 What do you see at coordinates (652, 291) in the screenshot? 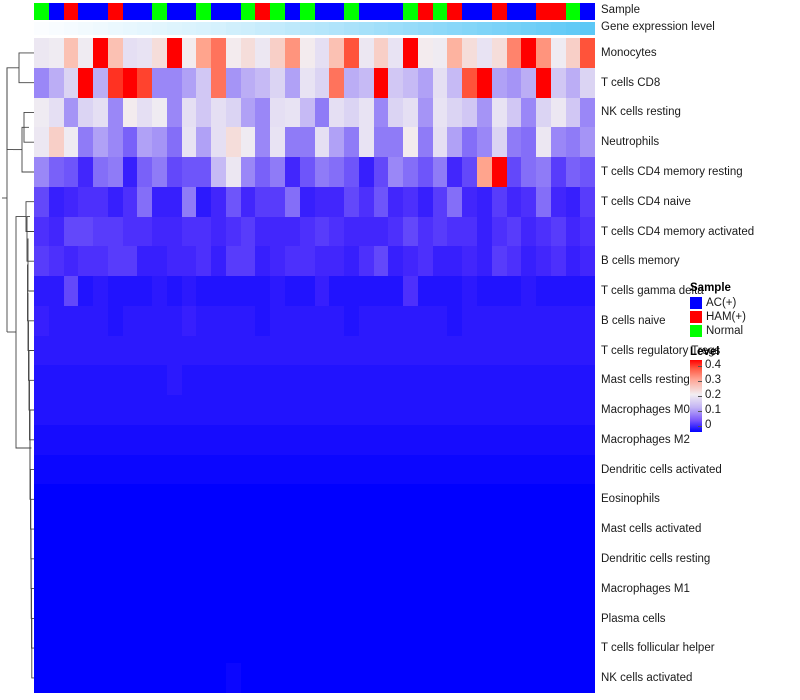
I see `row-label: T cells gamma delta` at bounding box center [652, 291].